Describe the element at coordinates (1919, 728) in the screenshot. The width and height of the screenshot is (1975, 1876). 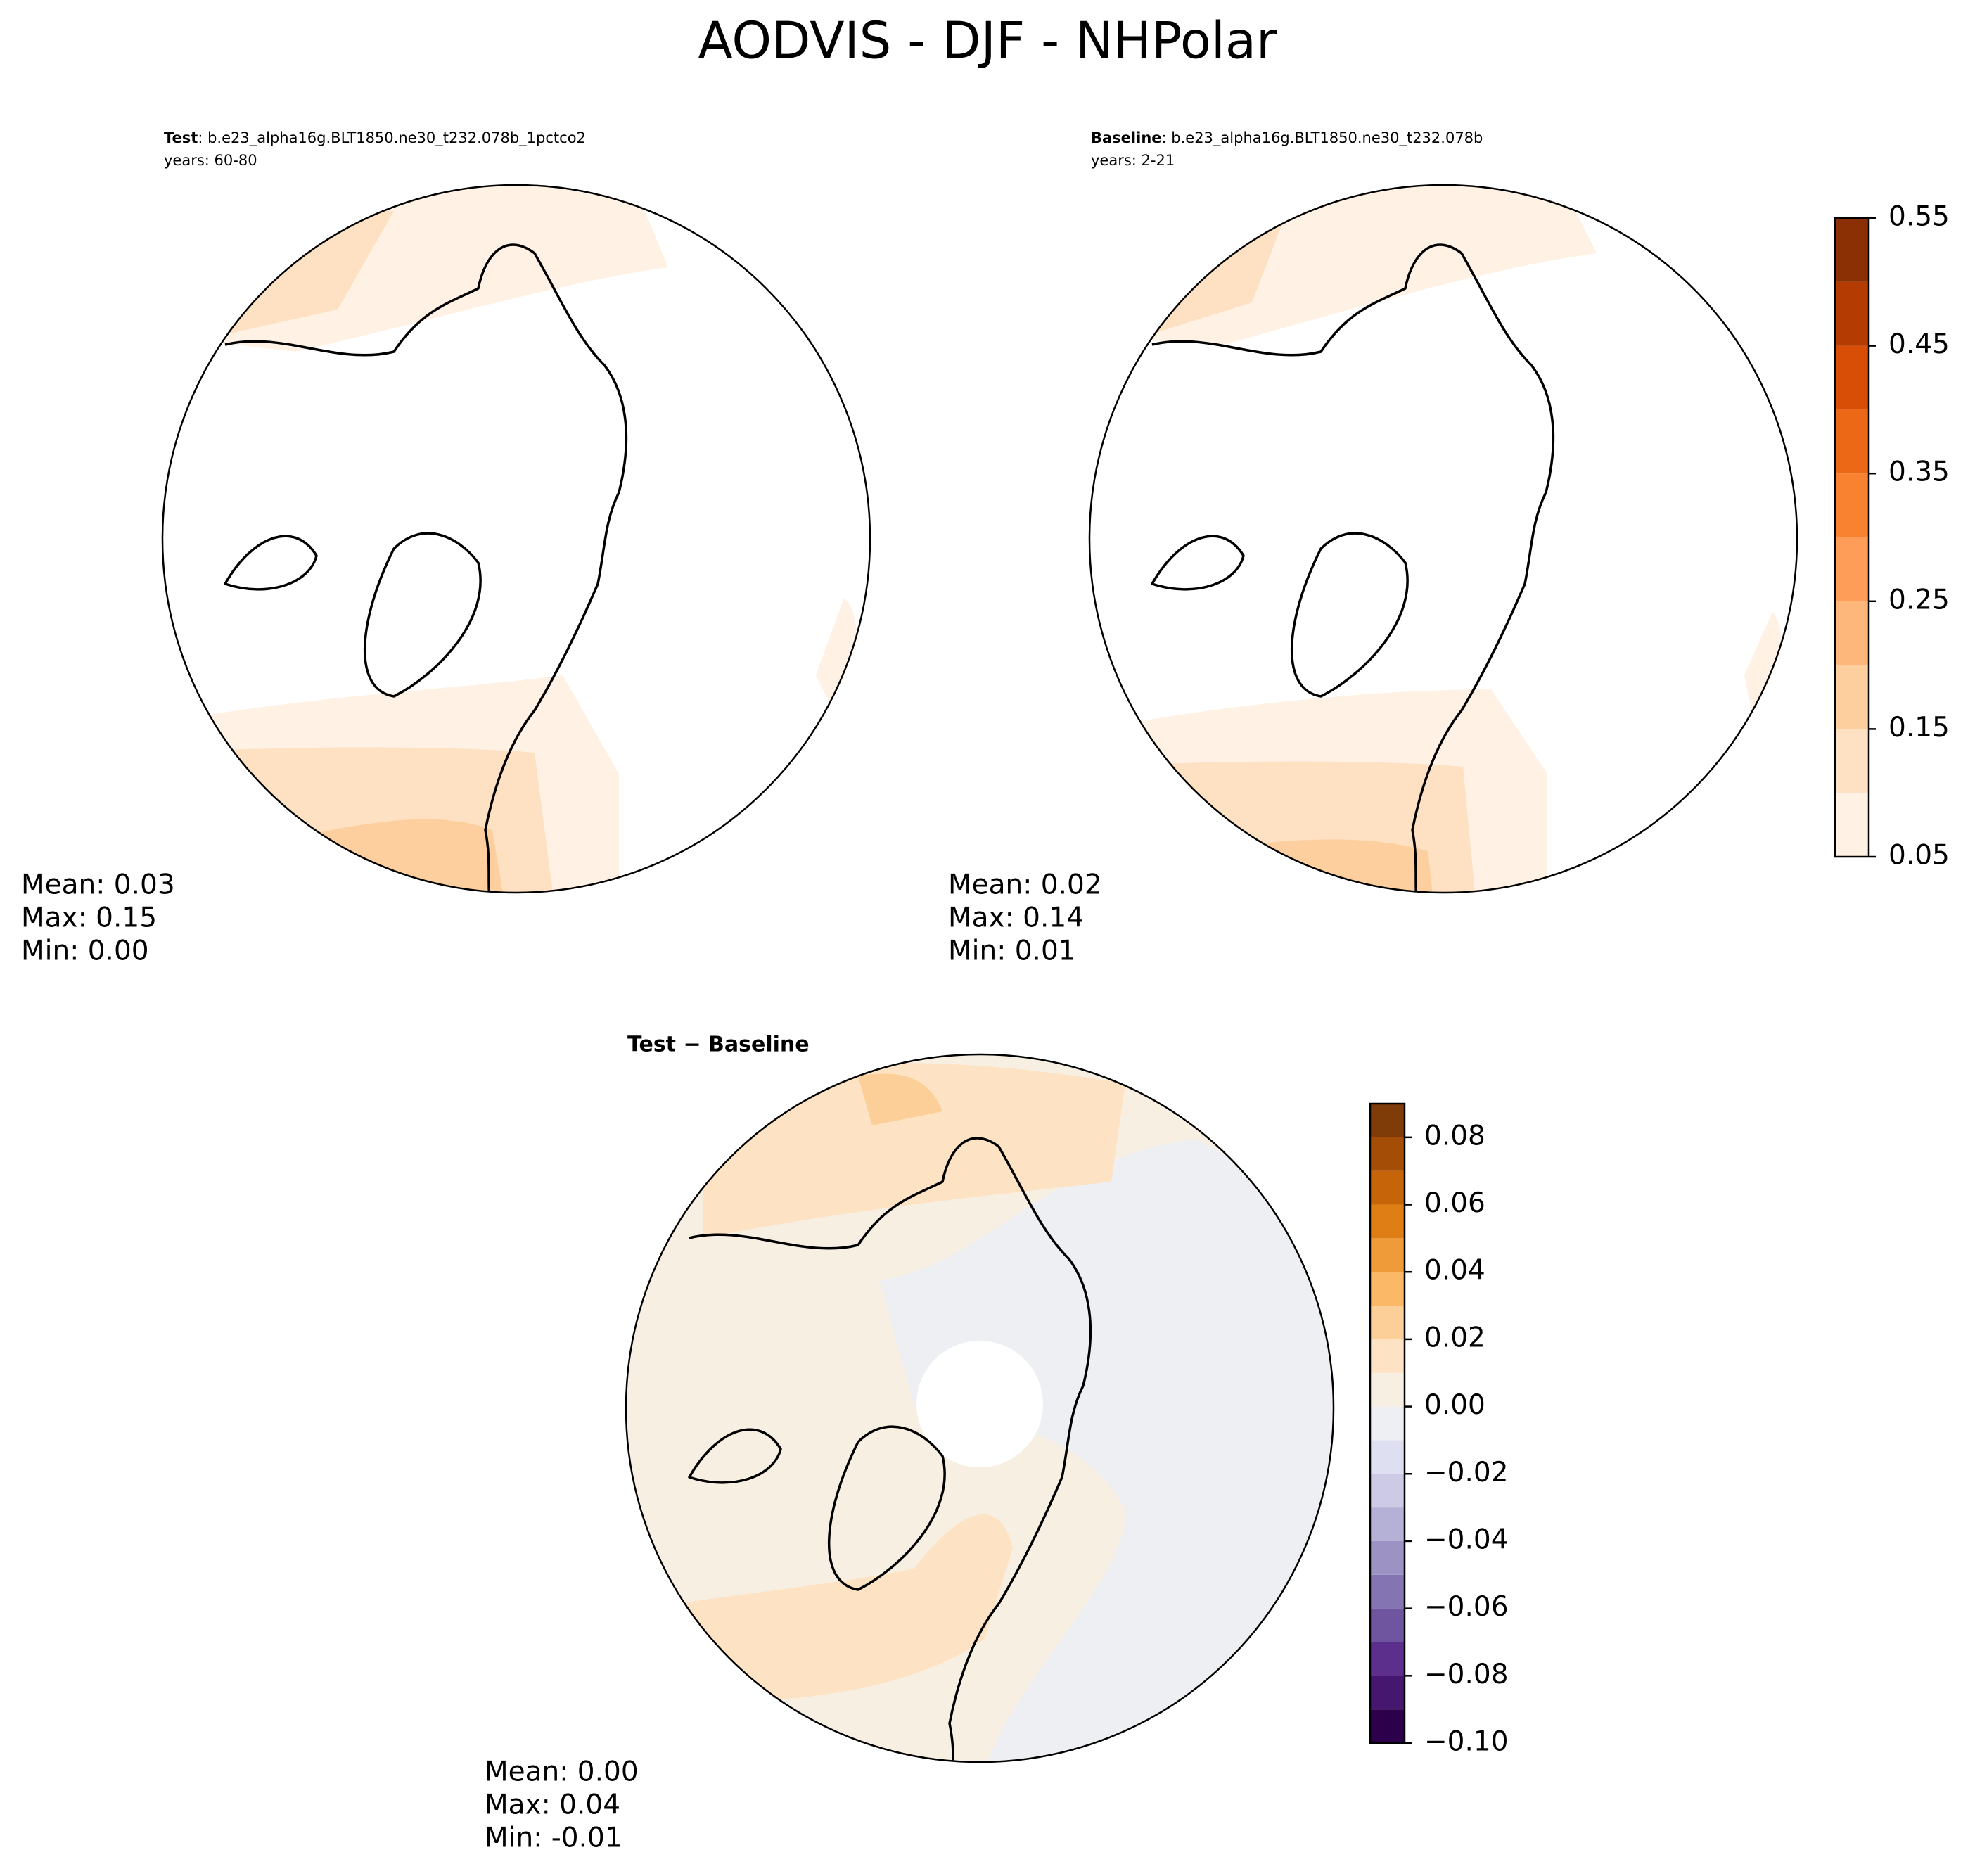
I see `colorbar-tick-label: 0.15` at that location.